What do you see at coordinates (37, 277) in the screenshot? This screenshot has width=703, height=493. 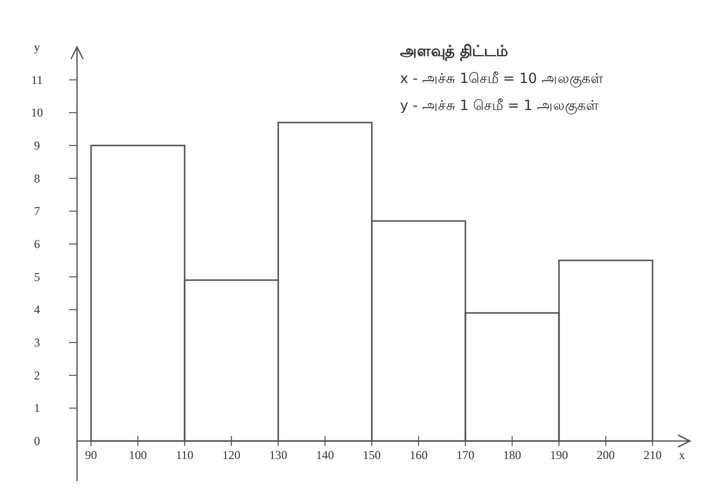 I see `y-tick-label: 5` at bounding box center [37, 277].